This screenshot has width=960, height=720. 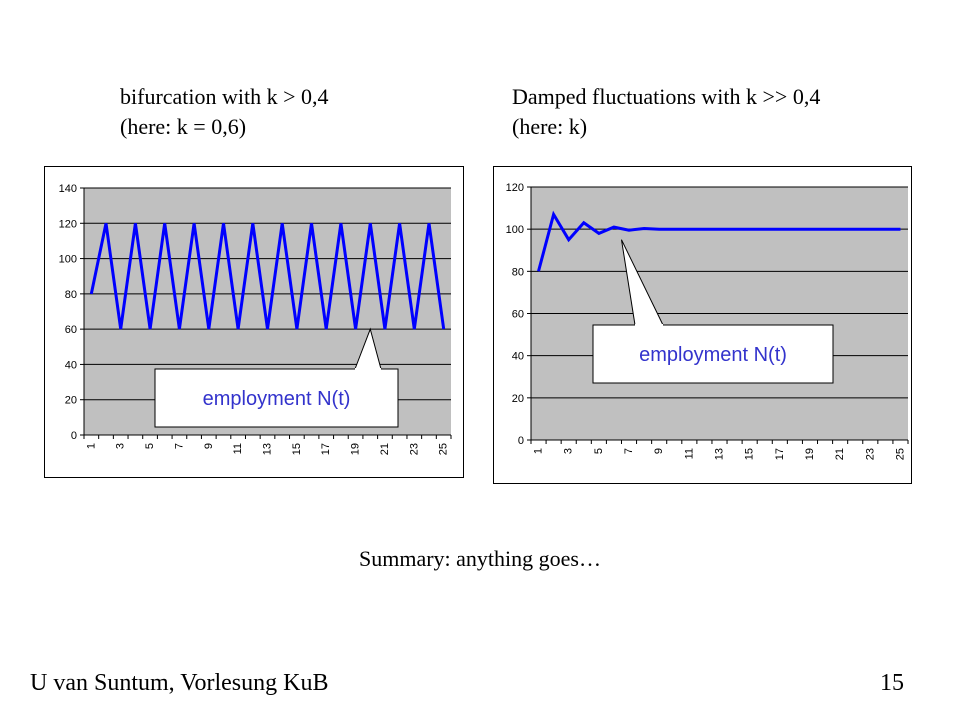 What do you see at coordinates (892, 683) in the screenshot?
I see `page-number: 15` at bounding box center [892, 683].